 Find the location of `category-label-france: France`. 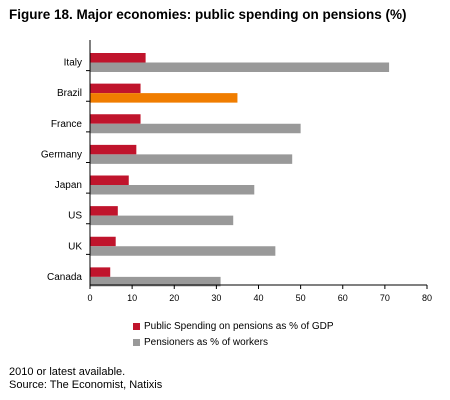

category-label-france: France is located at coordinates (67, 124).